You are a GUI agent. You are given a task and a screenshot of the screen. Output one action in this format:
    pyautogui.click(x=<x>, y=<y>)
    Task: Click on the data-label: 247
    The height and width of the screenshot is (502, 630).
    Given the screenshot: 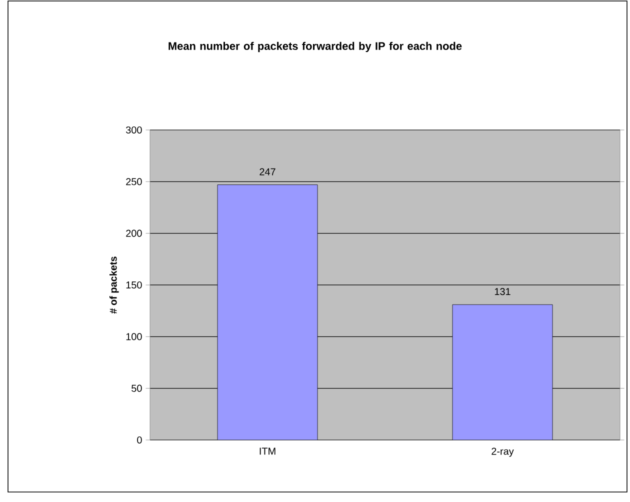 What is the action you would take?
    pyautogui.click(x=268, y=172)
    